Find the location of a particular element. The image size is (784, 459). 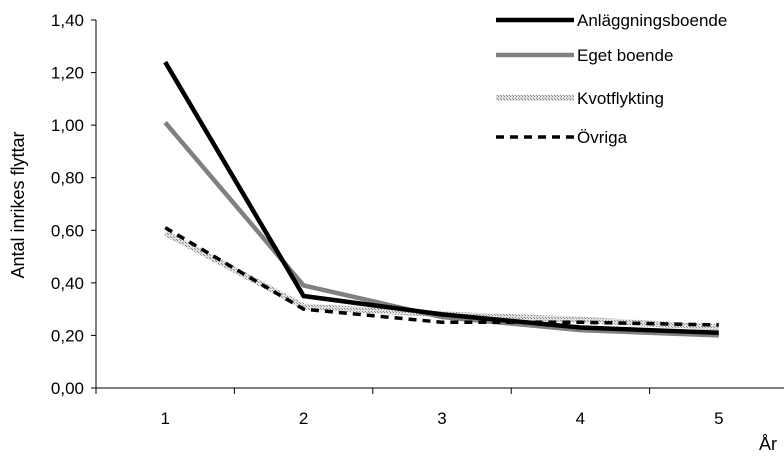

x-tick-label: 1 is located at coordinates (164, 418).